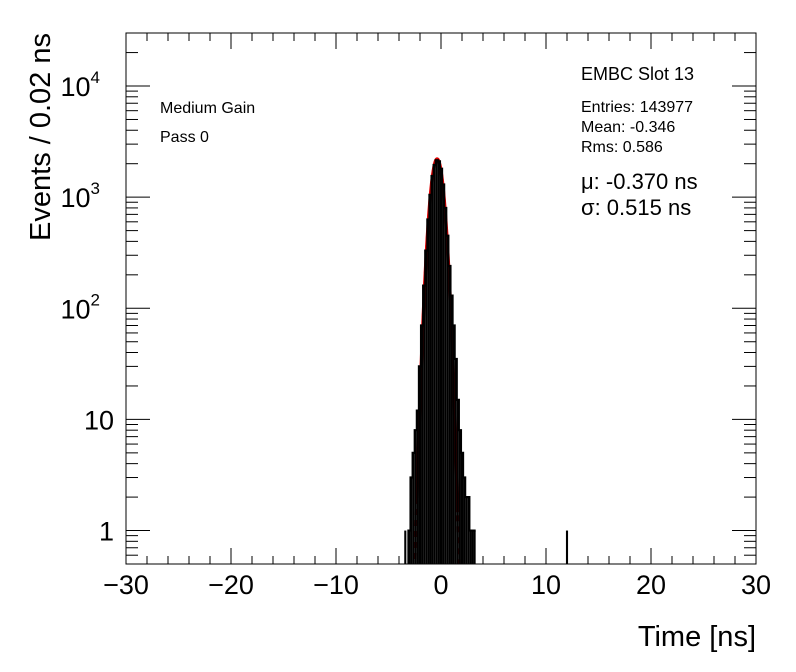 Image resolution: width=796 pixels, height=672 pixels. What do you see at coordinates (106, 532) in the screenshot?
I see `y-tick-label: 1` at bounding box center [106, 532].